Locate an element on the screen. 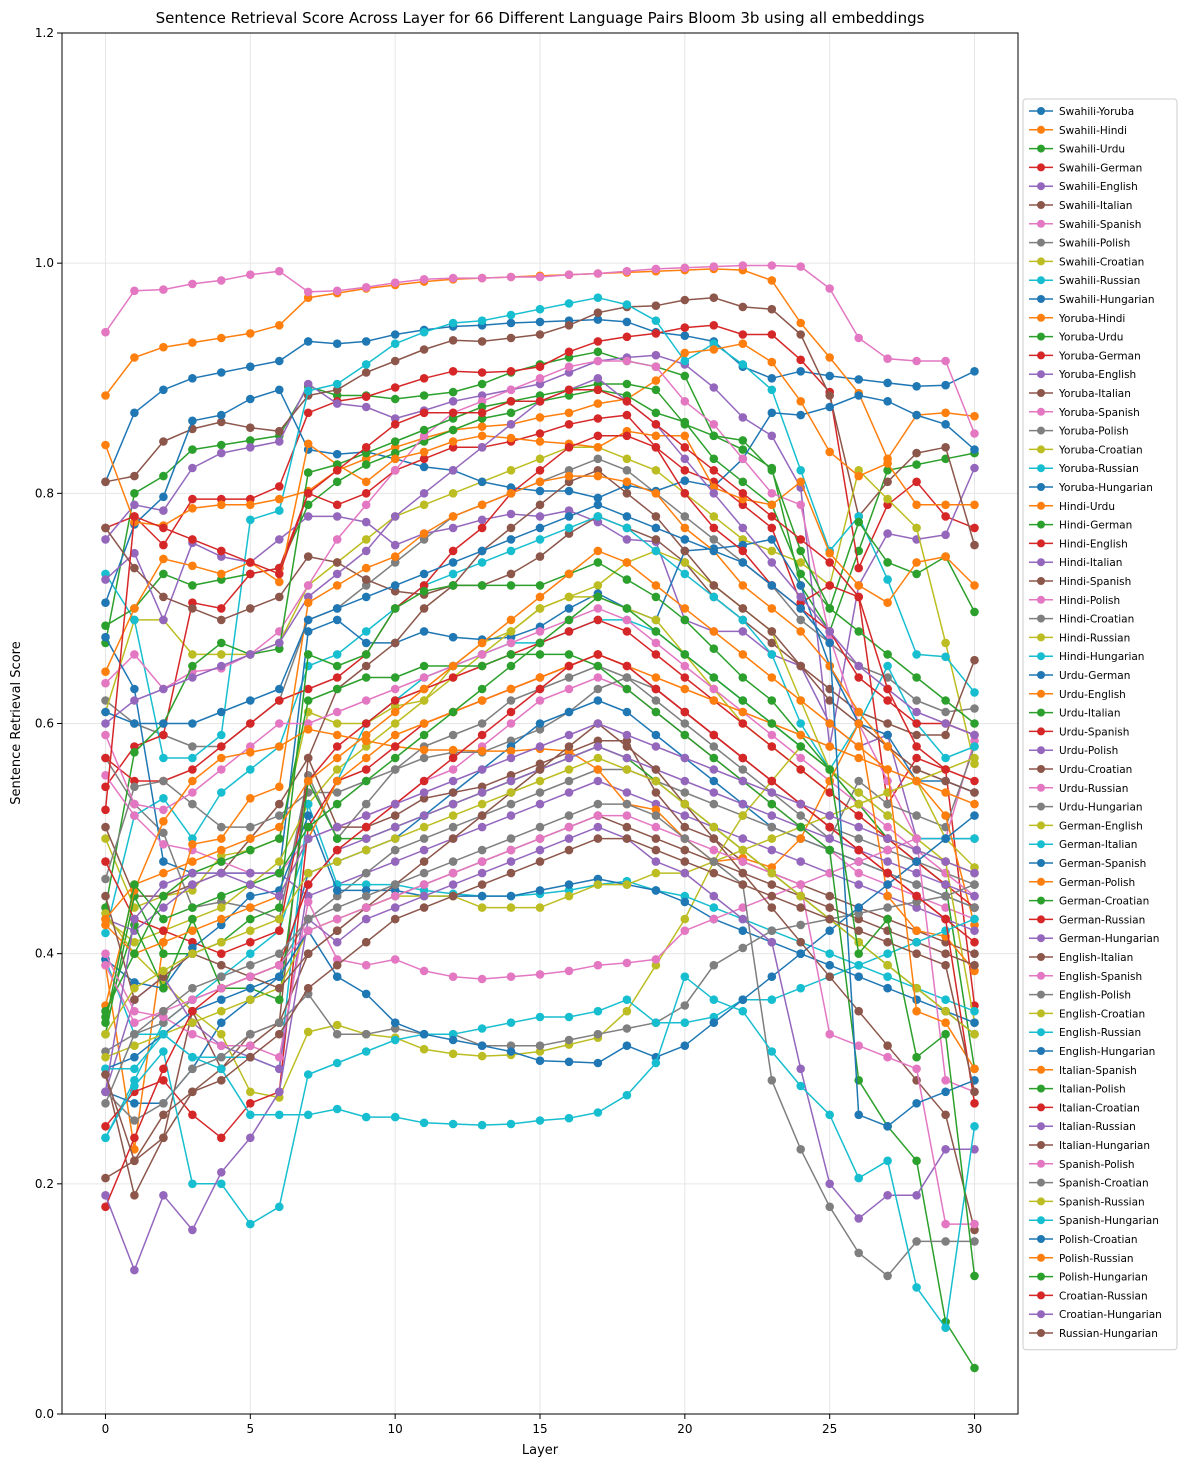 This screenshot has width=1189, height=1471. legend-item: Yoruba-English is located at coordinates (1082, 375).